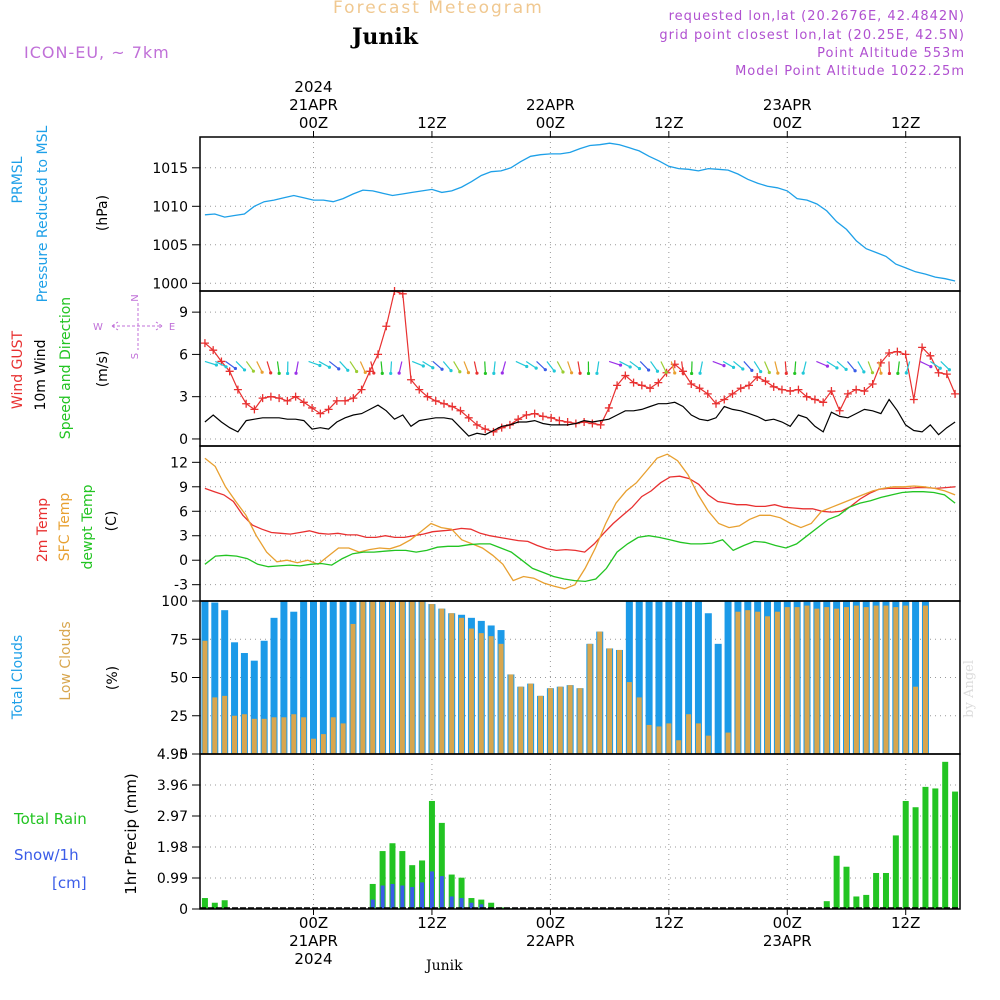 This screenshot has height=1000, width=1000. What do you see at coordinates (172, 786) in the screenshot?
I see `y-tick-label: 3.96` at bounding box center [172, 786].